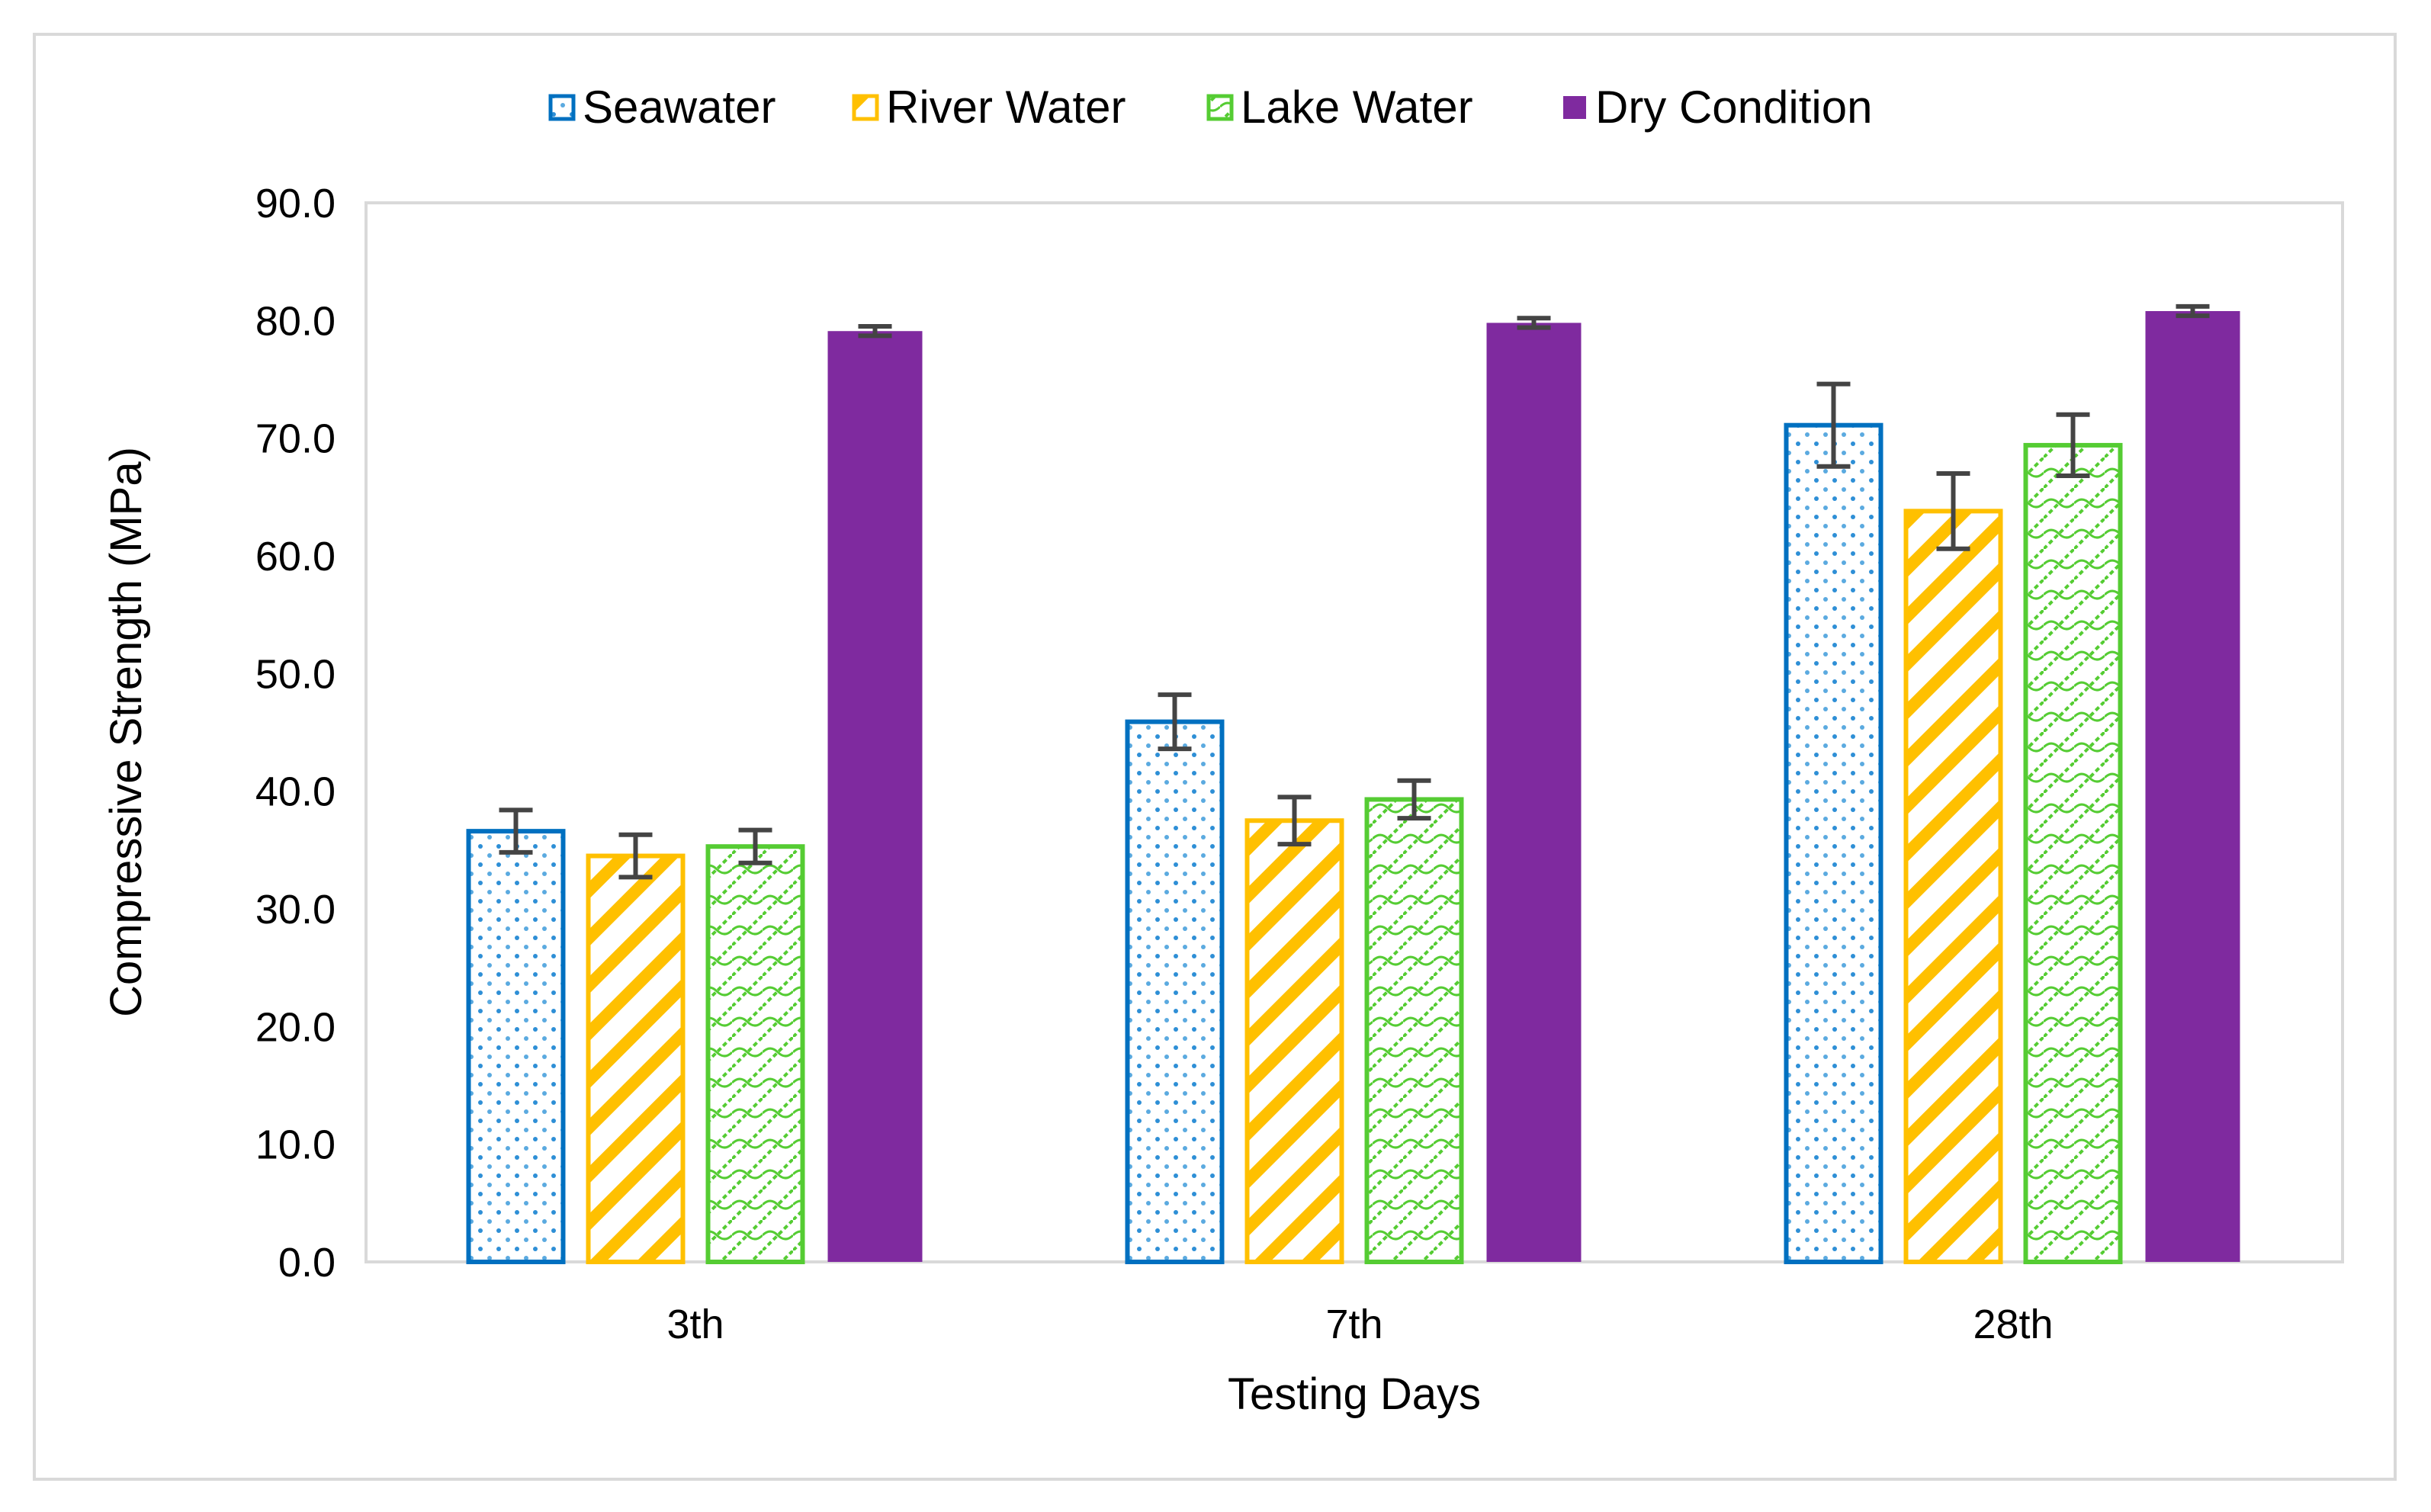  What do you see at coordinates (295, 674) in the screenshot?
I see `y-tick-label: 50.0` at bounding box center [295, 674].